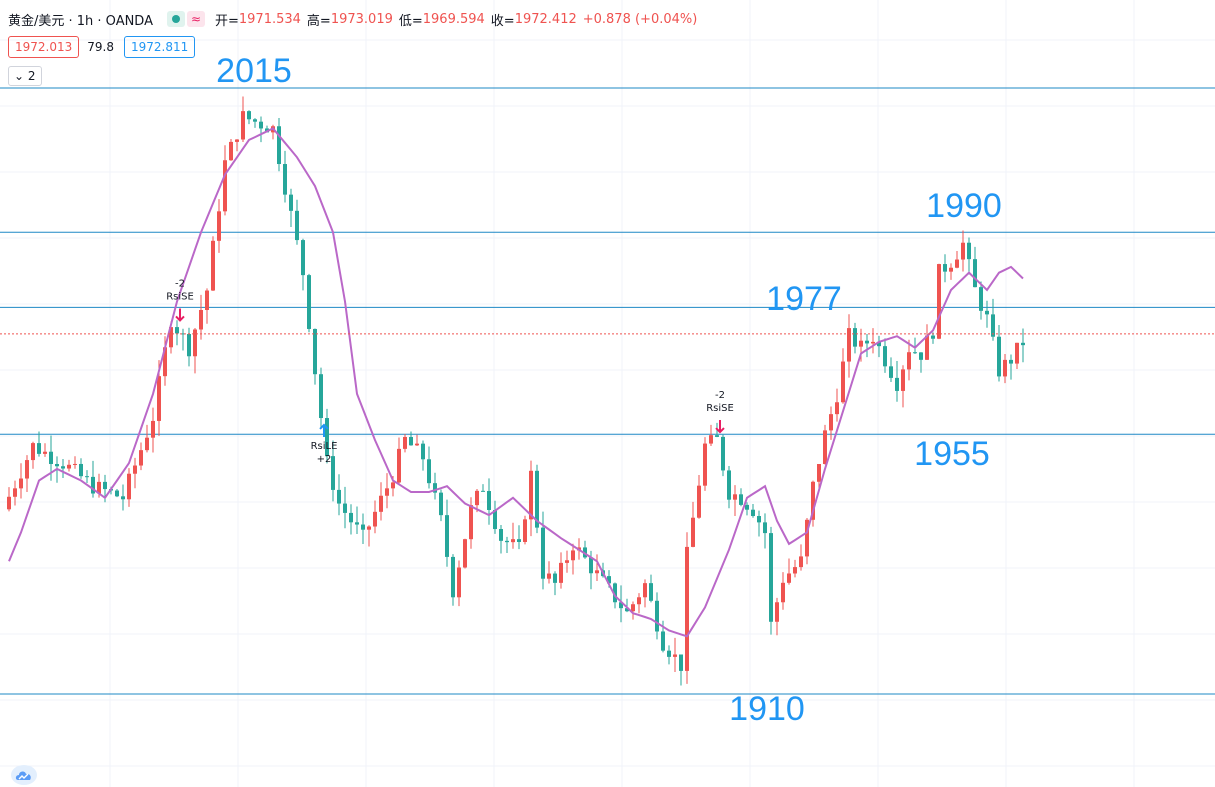 The width and height of the screenshot is (1215, 787). I want to click on signal-long: RsiLE +2, so click(324, 444).